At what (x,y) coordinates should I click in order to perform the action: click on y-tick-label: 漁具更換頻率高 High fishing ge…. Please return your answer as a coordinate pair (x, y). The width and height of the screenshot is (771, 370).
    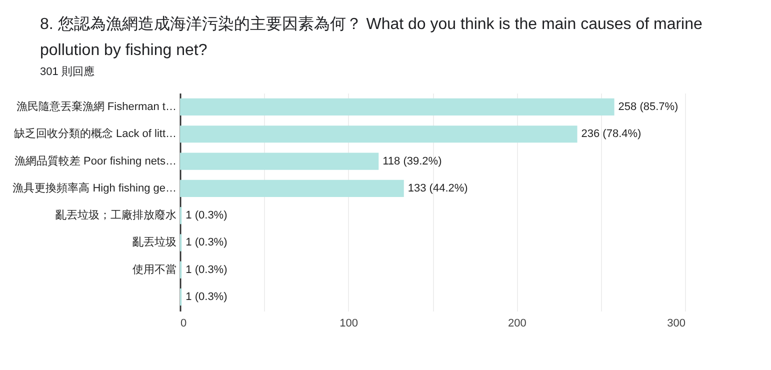
    Looking at the image, I should click on (94, 187).